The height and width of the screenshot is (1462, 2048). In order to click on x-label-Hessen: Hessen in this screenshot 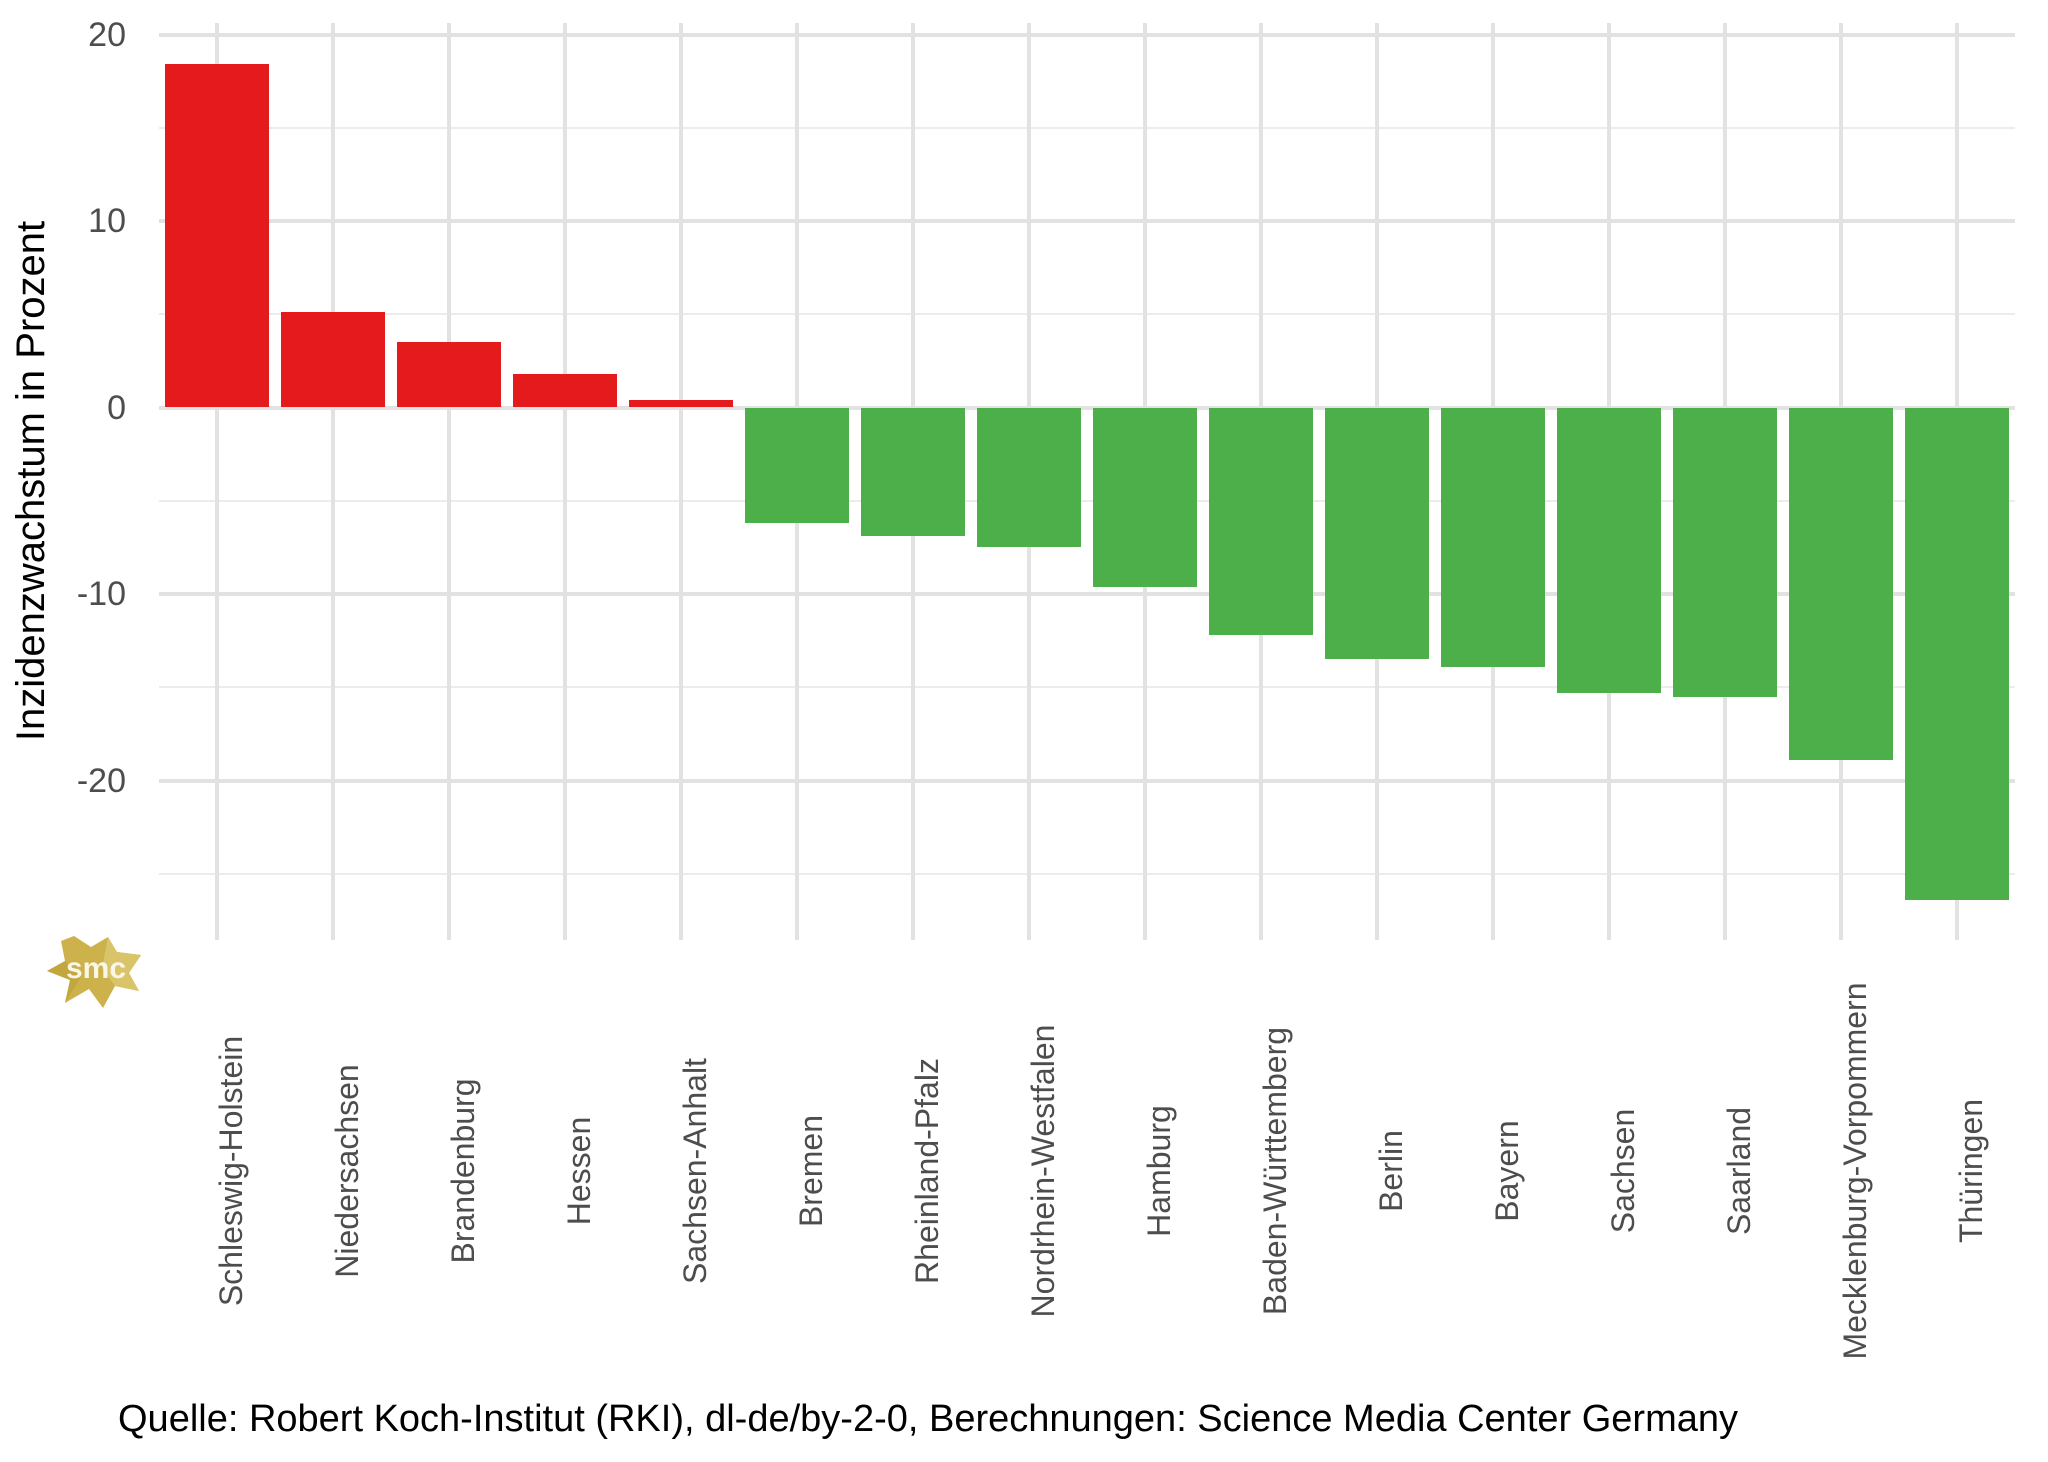, I will do `click(579, 1171)`.